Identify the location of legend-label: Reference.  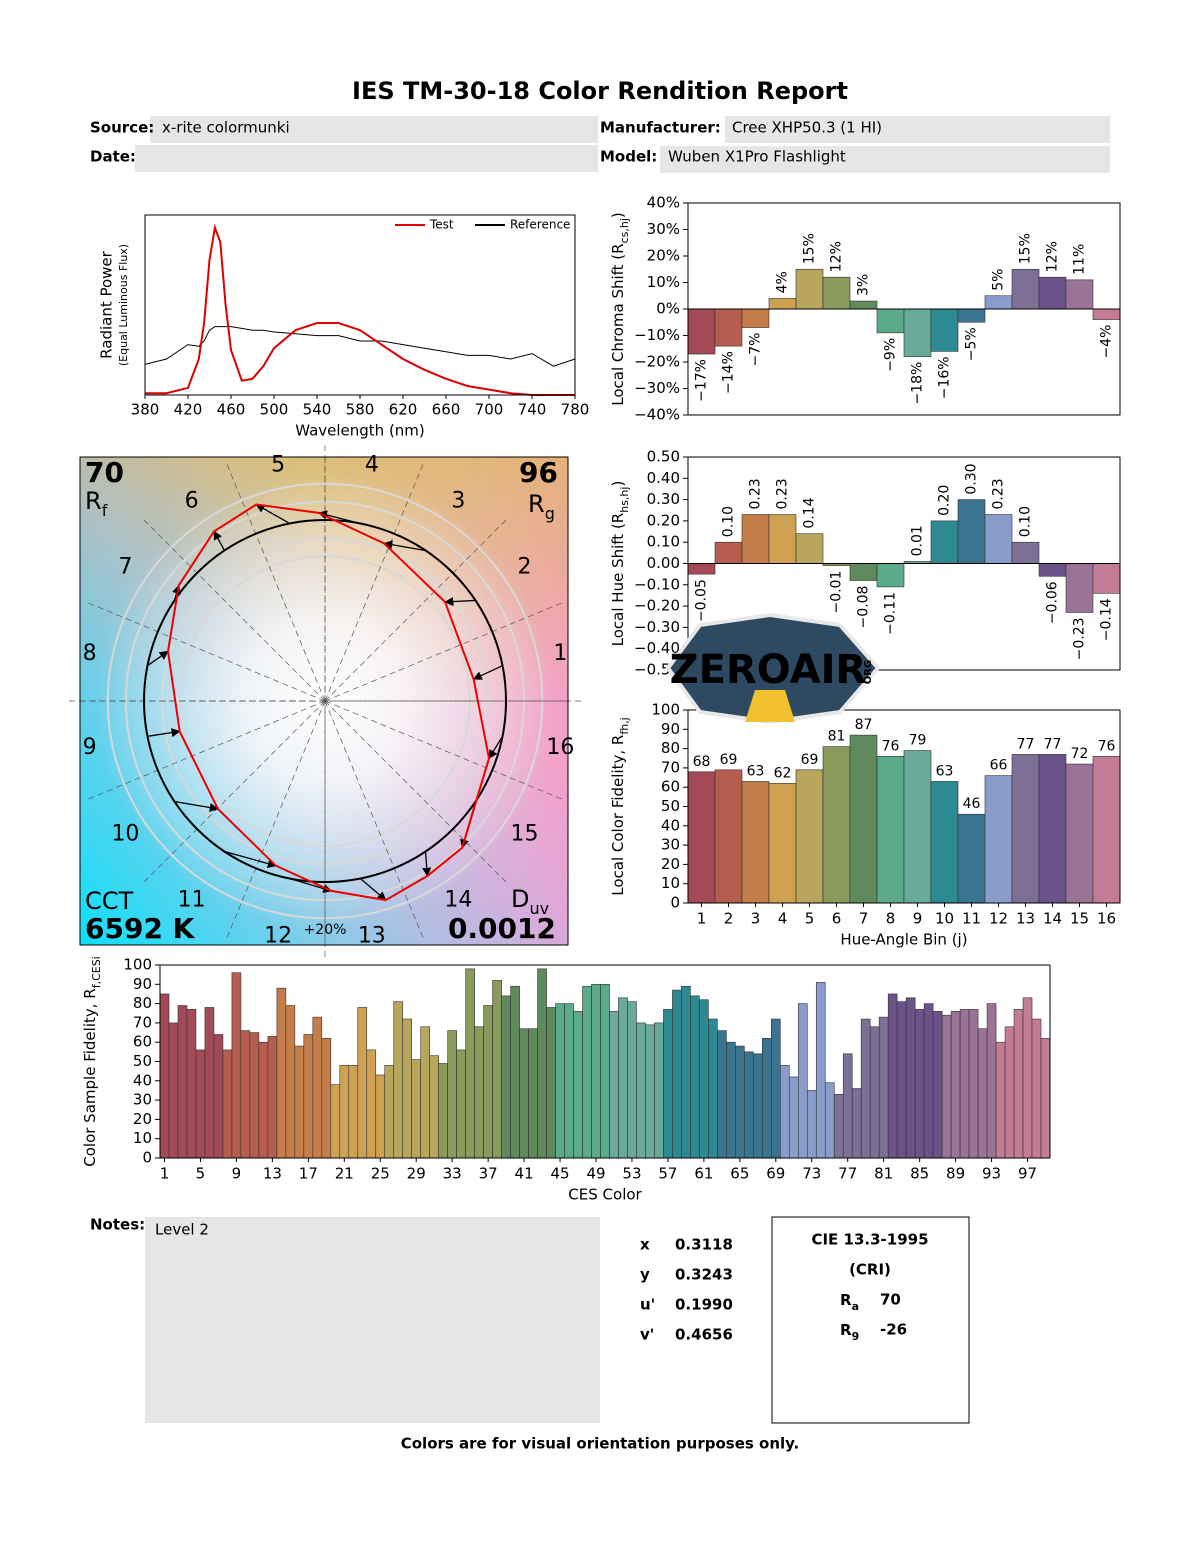
(540, 225).